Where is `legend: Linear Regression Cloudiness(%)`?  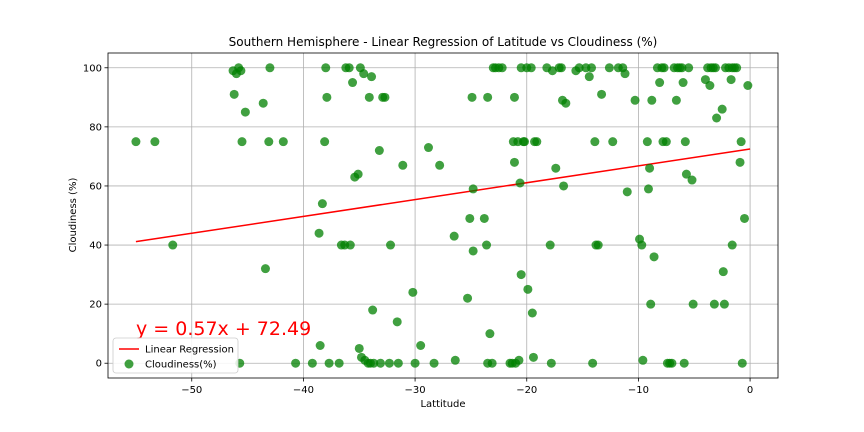 legend: Linear Regression Cloudiness(%) is located at coordinates (175, 355).